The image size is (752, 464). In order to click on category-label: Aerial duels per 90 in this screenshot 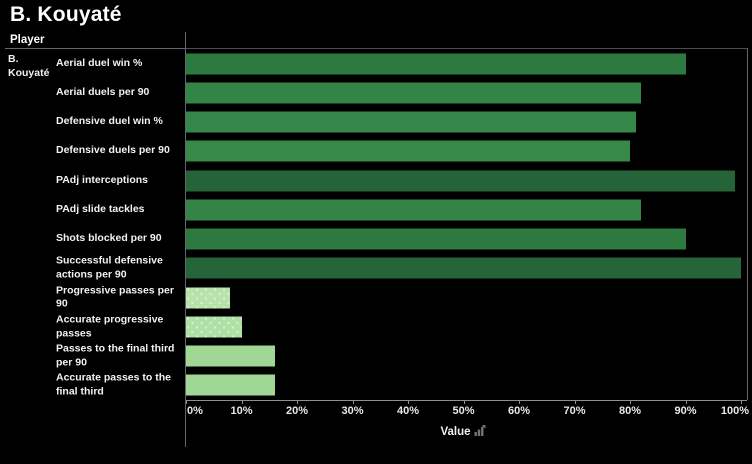, I will do `click(103, 92)`.